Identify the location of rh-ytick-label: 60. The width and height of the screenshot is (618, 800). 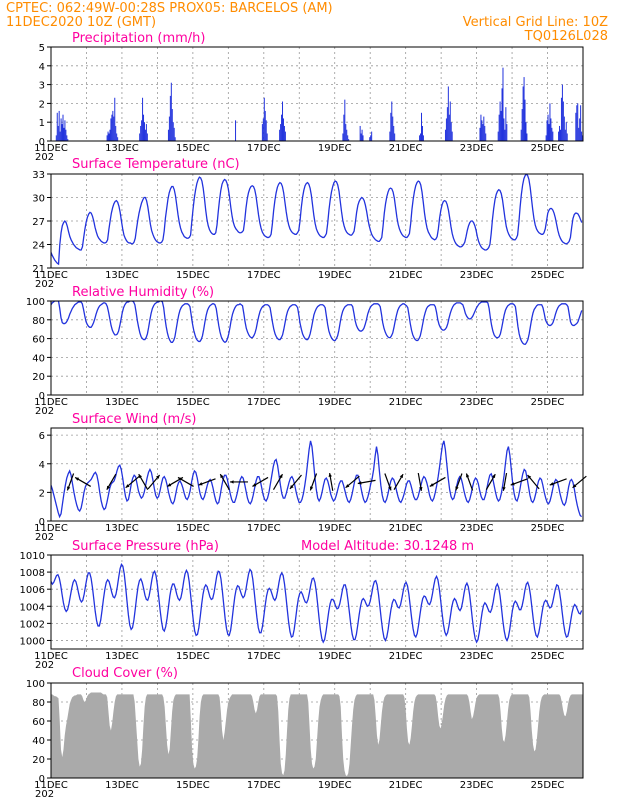
(38, 340).